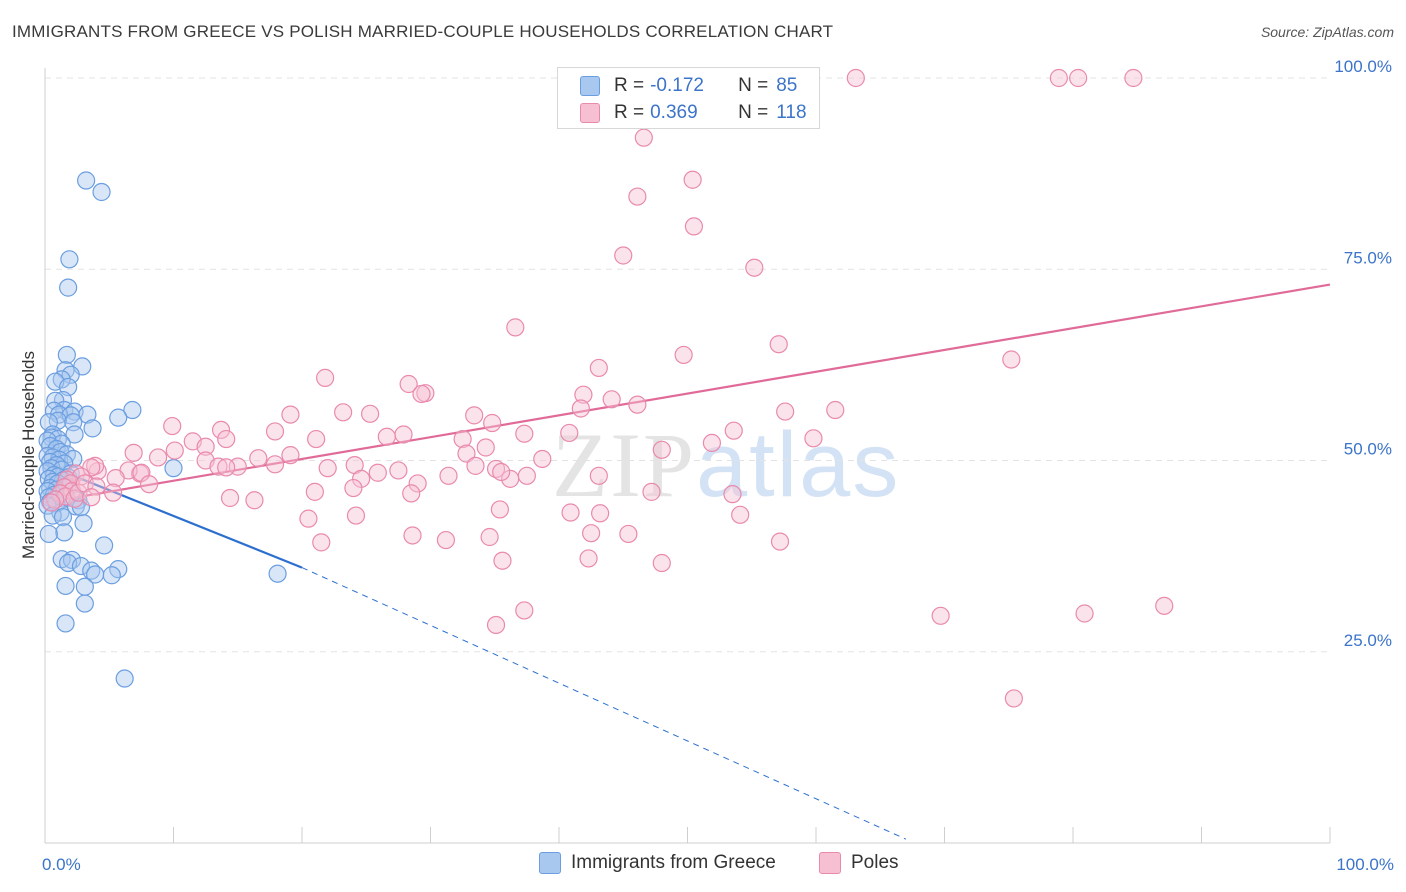 This screenshot has height=892, width=1406. Describe the element at coordinates (657, 863) in the screenshot. I see `legend-item-greece: Immigrants from Greece` at that location.